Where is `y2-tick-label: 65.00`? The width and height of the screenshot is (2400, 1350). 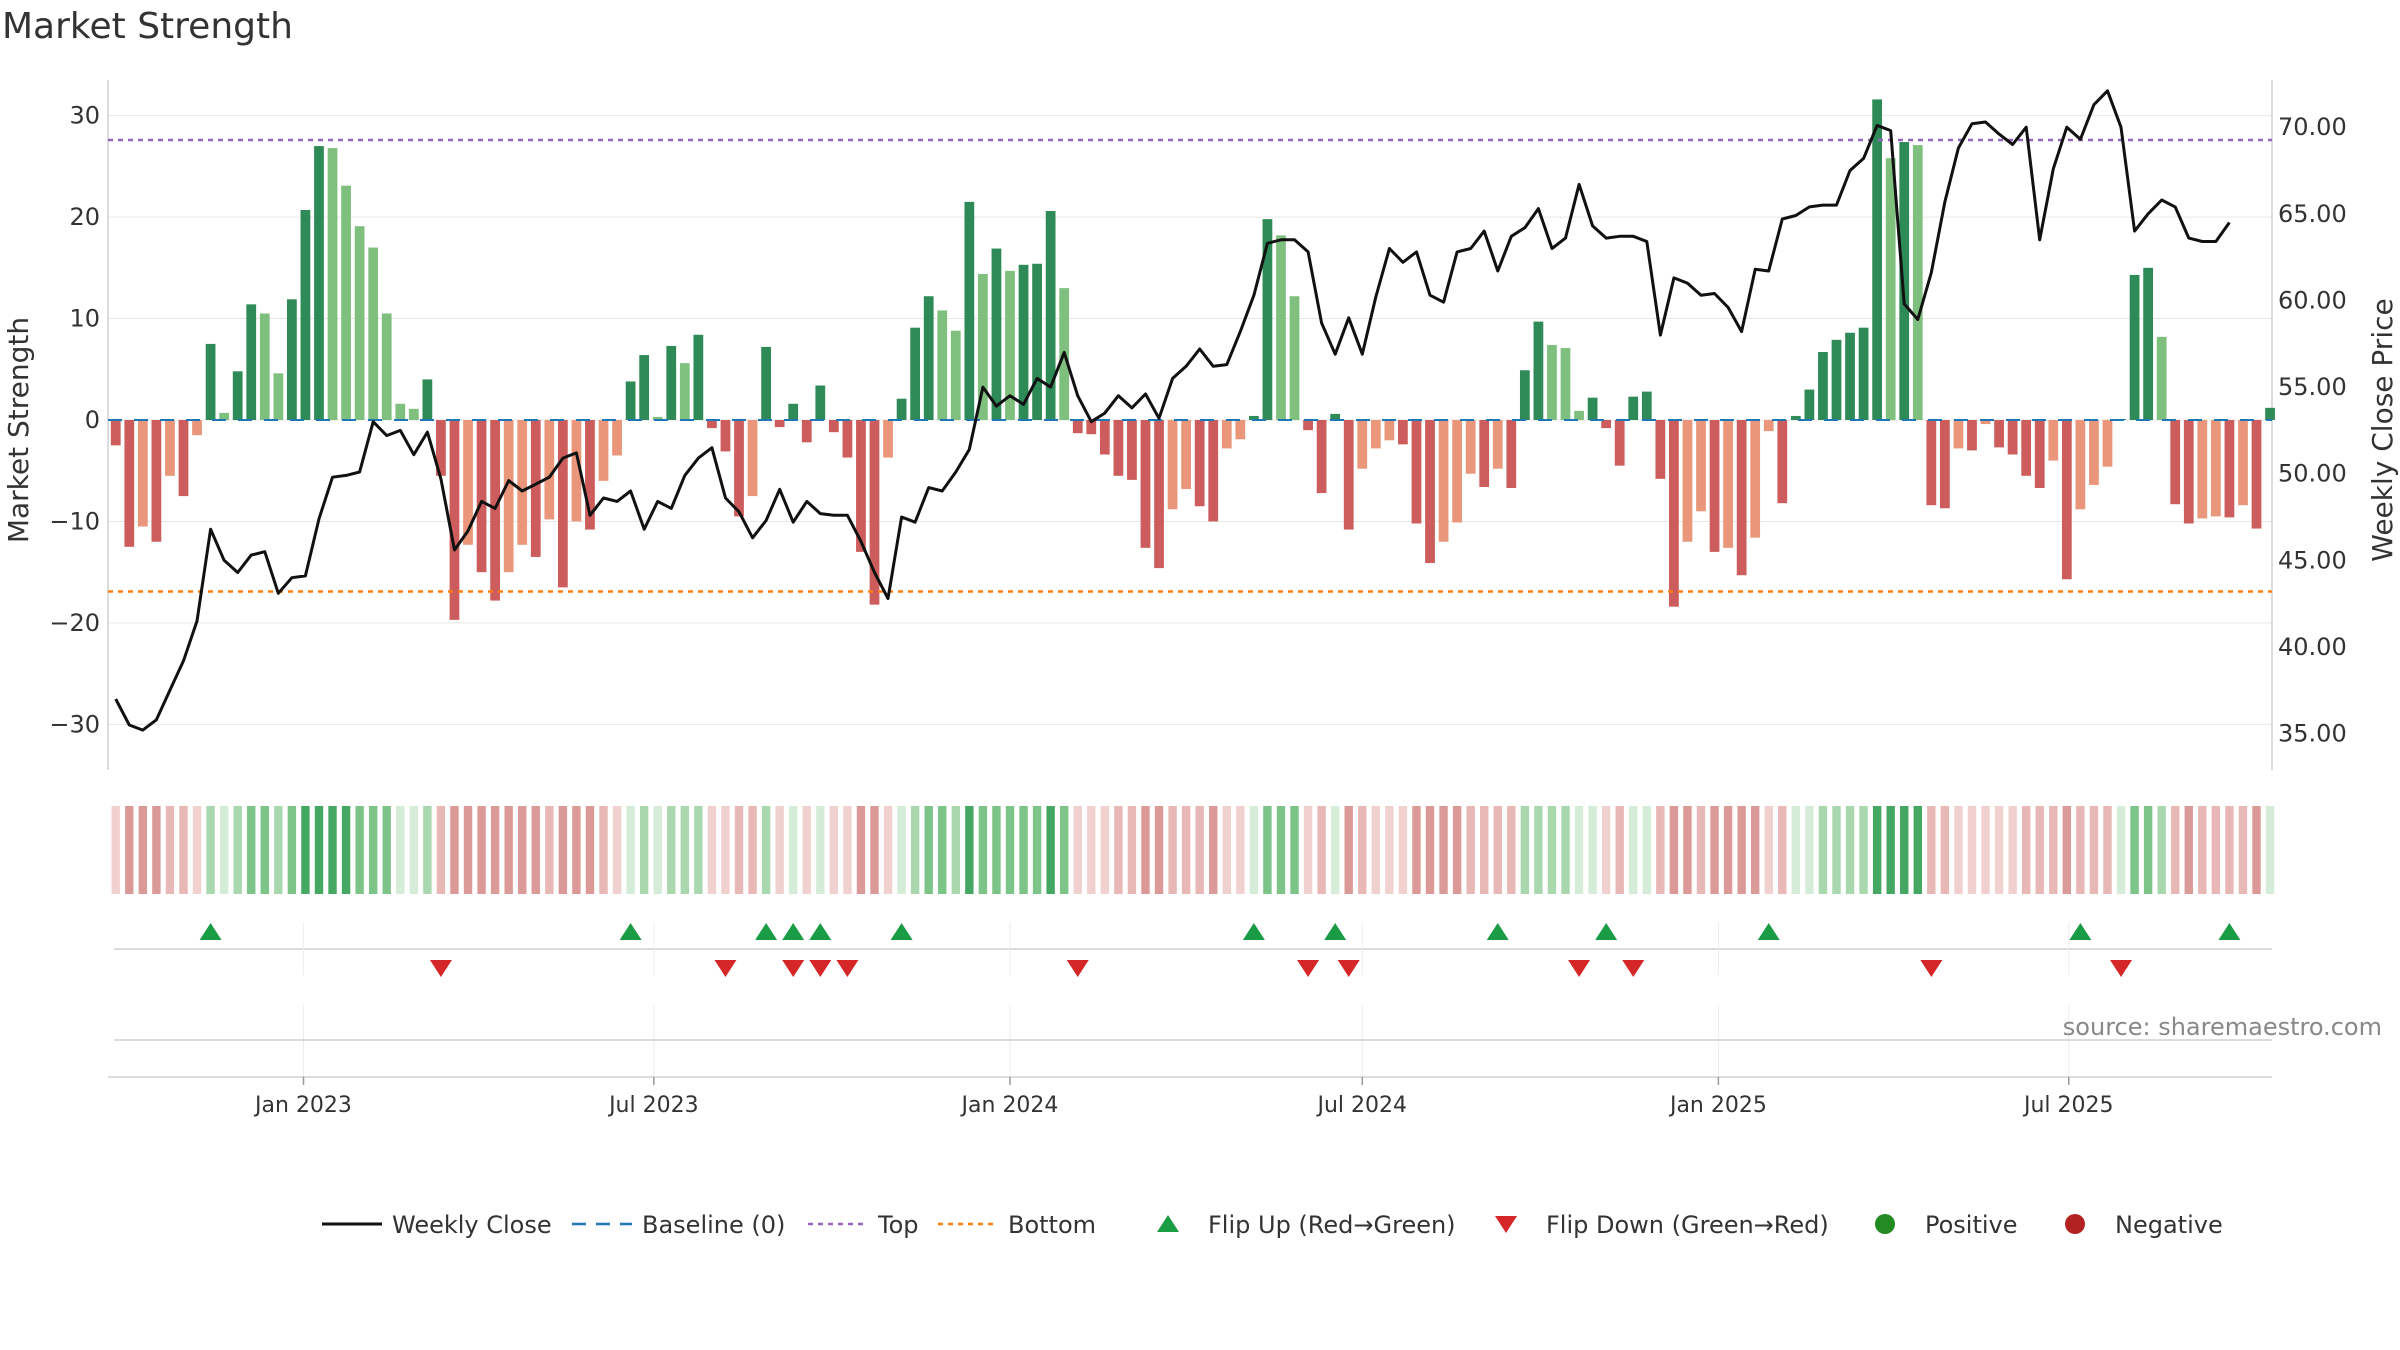 y2-tick-label: 65.00 is located at coordinates (2312, 214).